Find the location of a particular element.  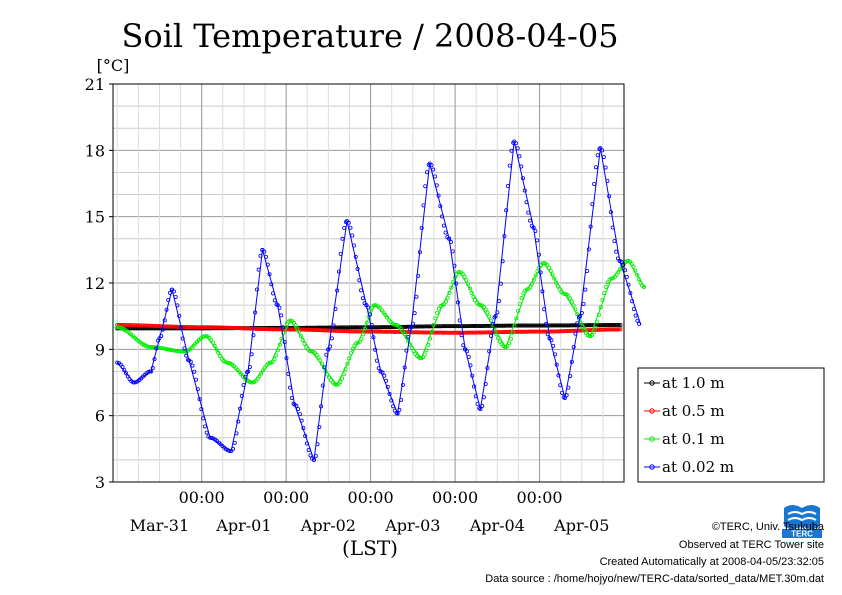

x-axis-label: (LST) is located at coordinates (370, 548).